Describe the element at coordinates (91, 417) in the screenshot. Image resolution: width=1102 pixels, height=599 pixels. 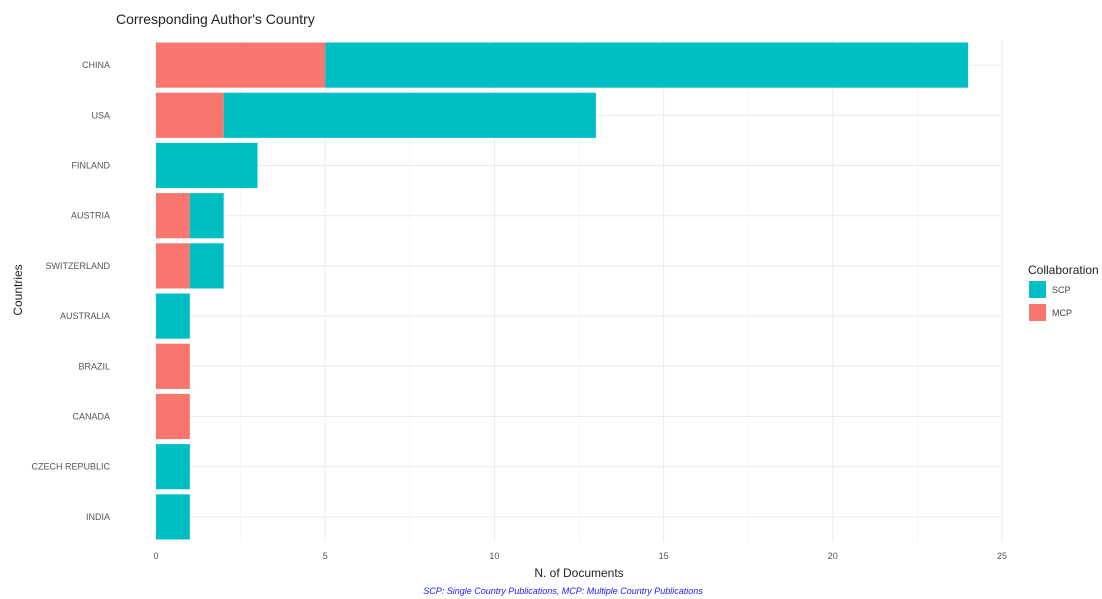
I see `y-tick-label: CANADA` at that location.